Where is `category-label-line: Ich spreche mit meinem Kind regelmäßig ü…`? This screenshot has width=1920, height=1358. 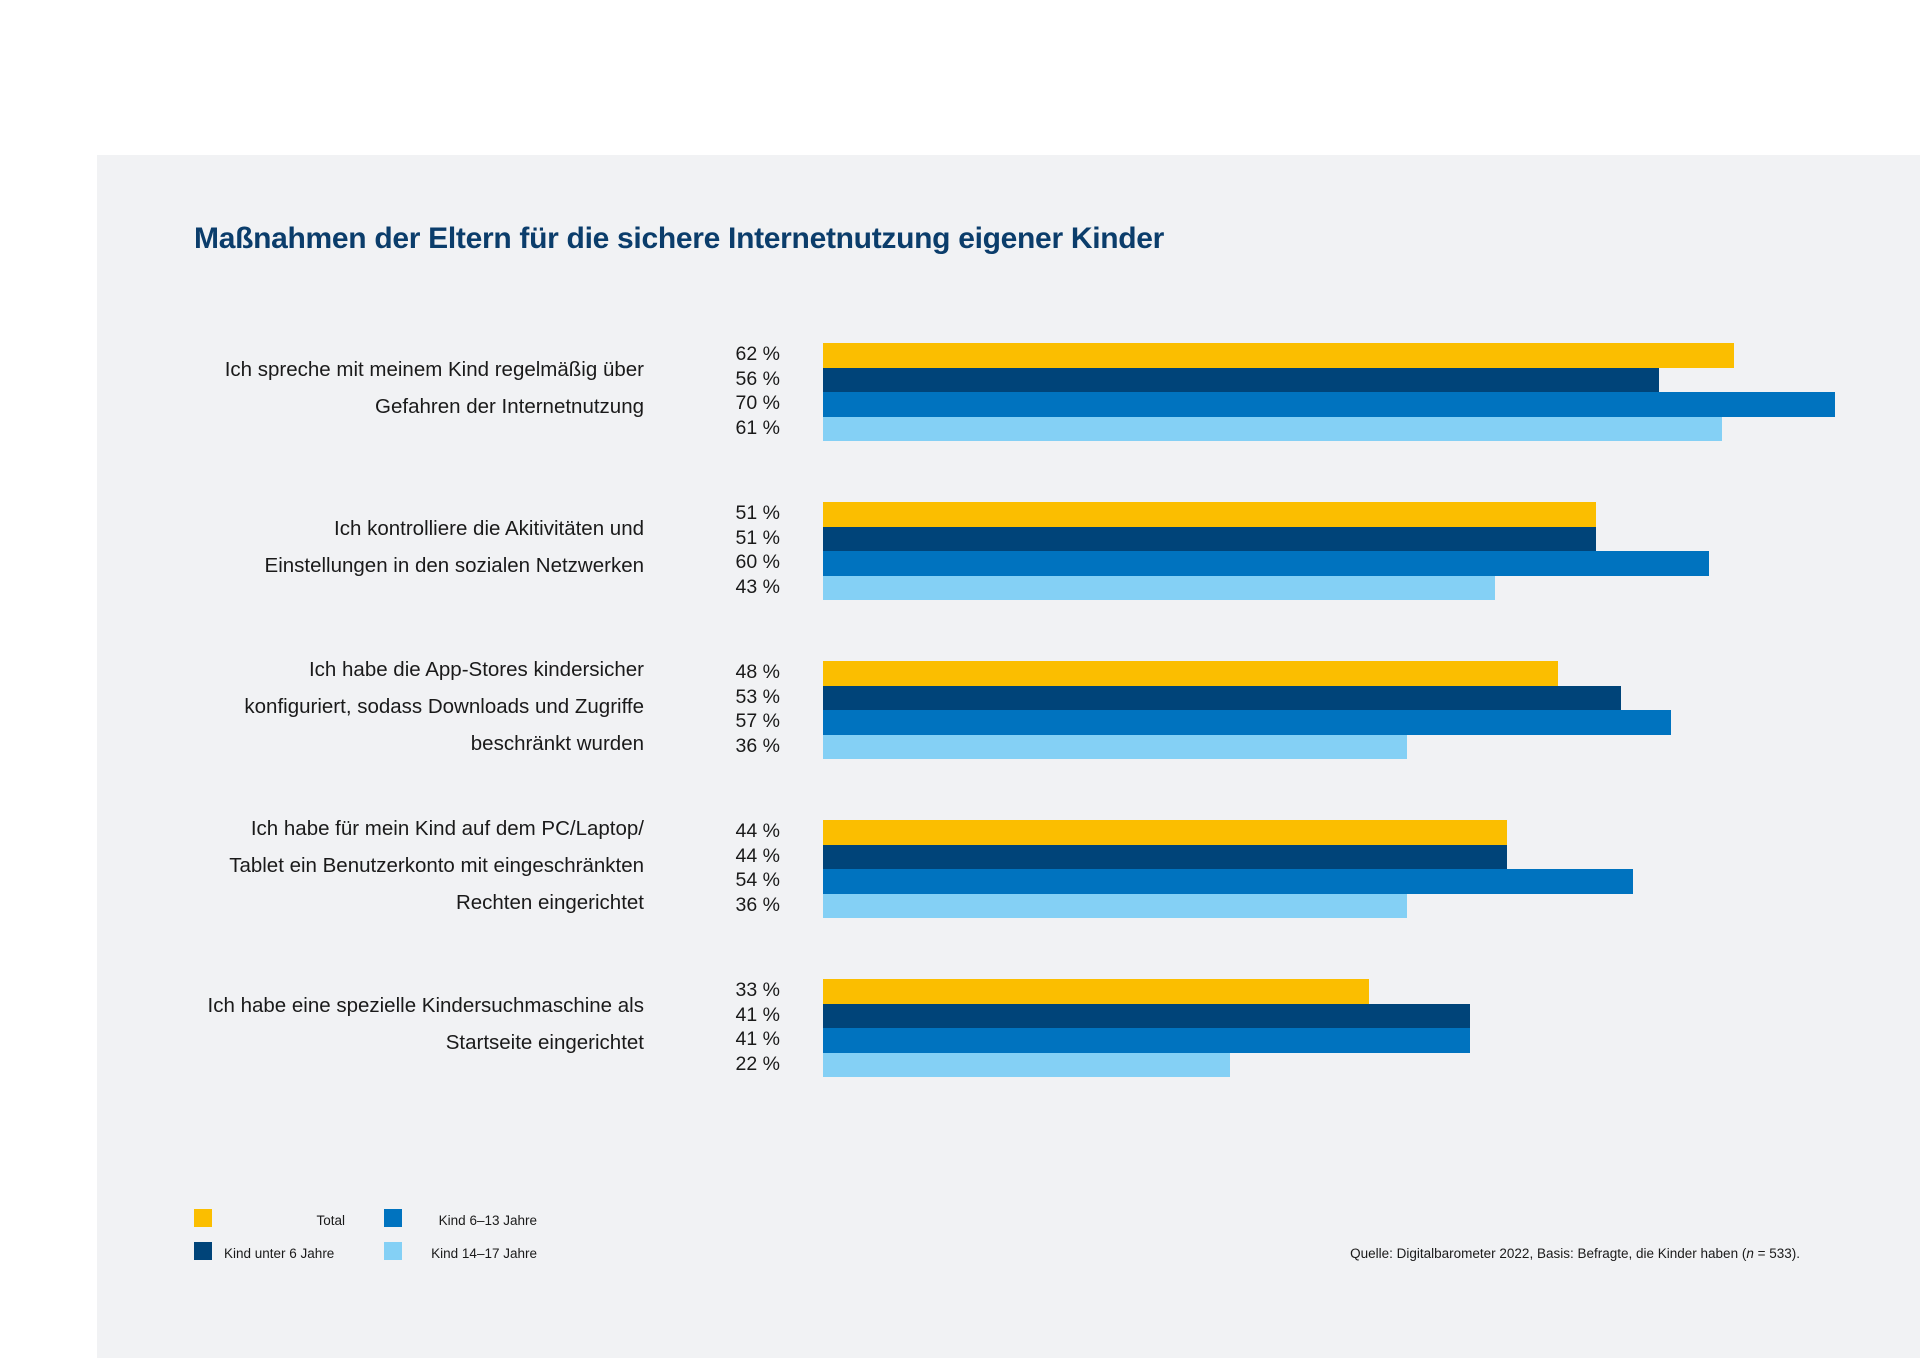 category-label-line: Ich spreche mit meinem Kind regelmäßig ü… is located at coordinates (434, 369).